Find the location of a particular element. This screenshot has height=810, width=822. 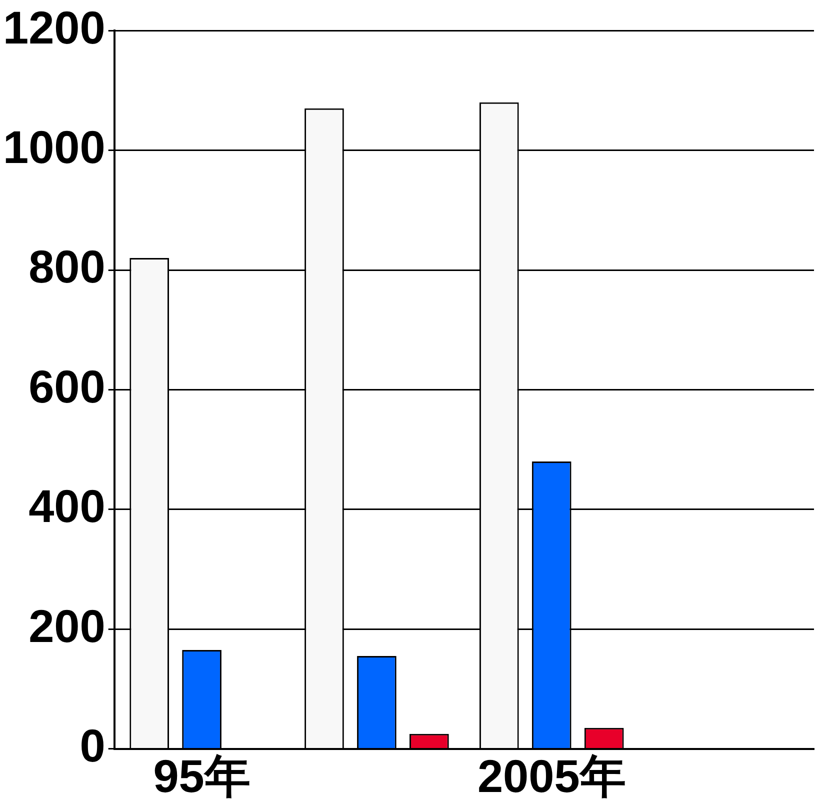

y-tick-label: 200 is located at coordinates (67, 626).